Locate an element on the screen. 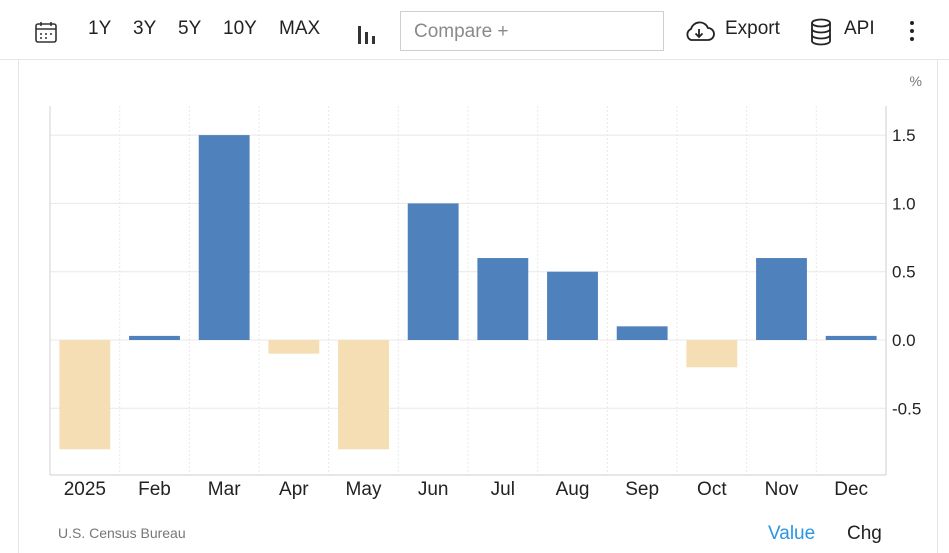 Image resolution: width=949 pixels, height=553 pixels. x-tick-label: Feb is located at coordinates (154, 489).